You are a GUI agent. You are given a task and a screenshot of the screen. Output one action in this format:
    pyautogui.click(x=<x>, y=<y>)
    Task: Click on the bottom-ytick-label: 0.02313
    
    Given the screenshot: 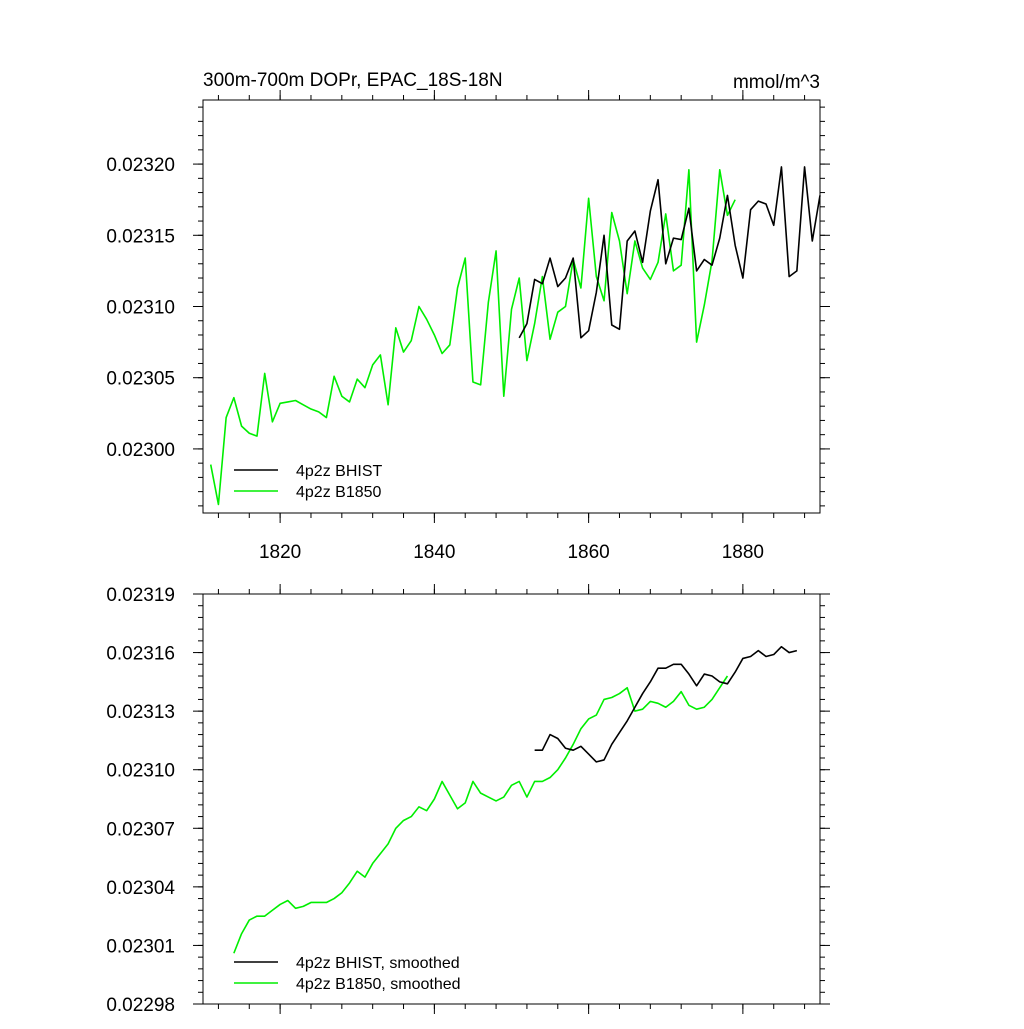 What is the action you would take?
    pyautogui.click(x=140, y=712)
    